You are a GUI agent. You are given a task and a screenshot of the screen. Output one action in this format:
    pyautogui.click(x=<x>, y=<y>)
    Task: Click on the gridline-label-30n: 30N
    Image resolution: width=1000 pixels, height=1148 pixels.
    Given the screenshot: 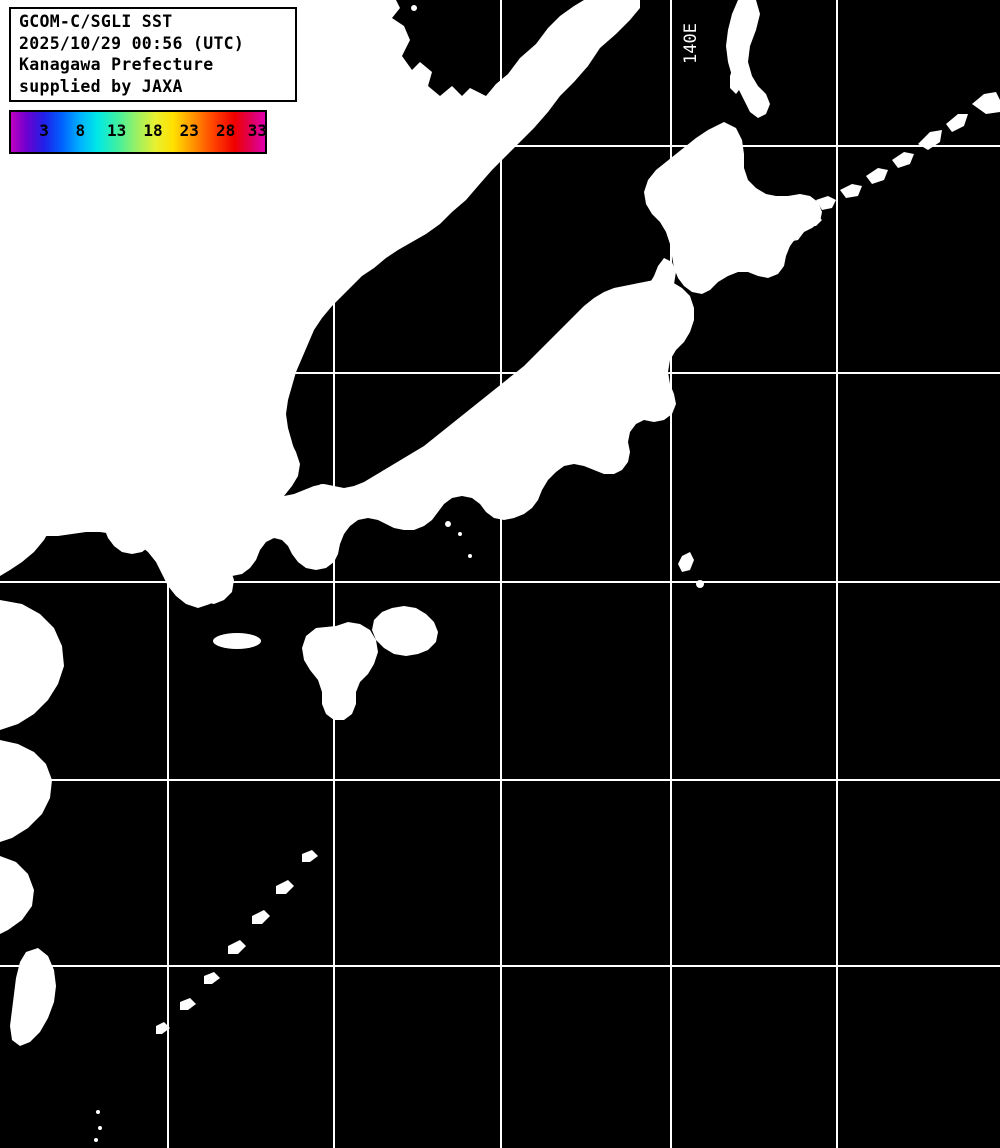 What is the action you would take?
    pyautogui.click(x=17, y=764)
    